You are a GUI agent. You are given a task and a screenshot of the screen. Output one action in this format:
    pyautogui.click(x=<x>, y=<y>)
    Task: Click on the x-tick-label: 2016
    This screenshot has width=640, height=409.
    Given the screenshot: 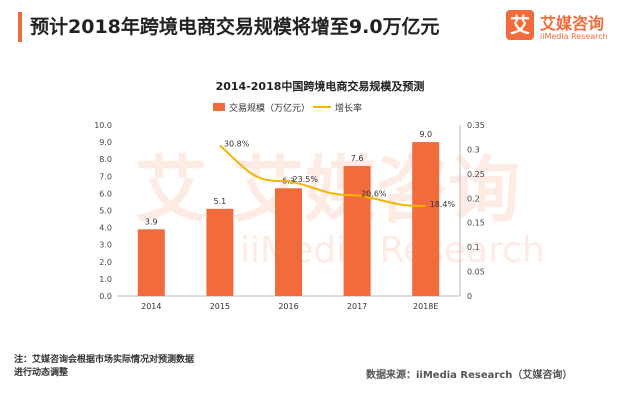 What is the action you would take?
    pyautogui.click(x=288, y=306)
    